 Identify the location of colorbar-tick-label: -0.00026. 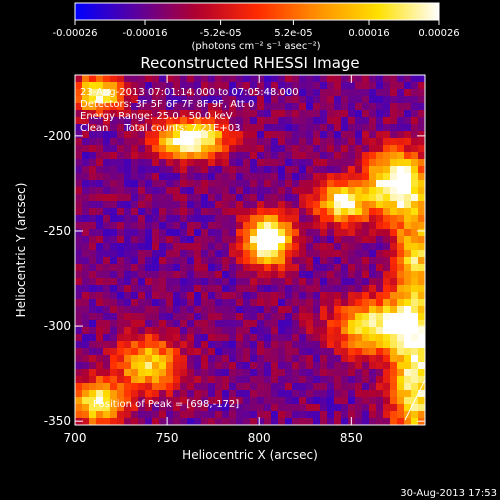
(75, 33).